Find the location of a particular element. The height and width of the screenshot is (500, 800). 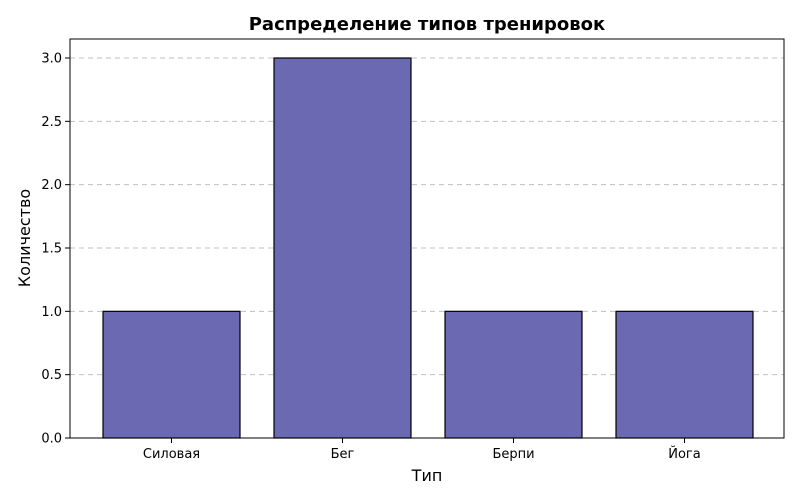

x-axis-label: Тип is located at coordinates (427, 475).